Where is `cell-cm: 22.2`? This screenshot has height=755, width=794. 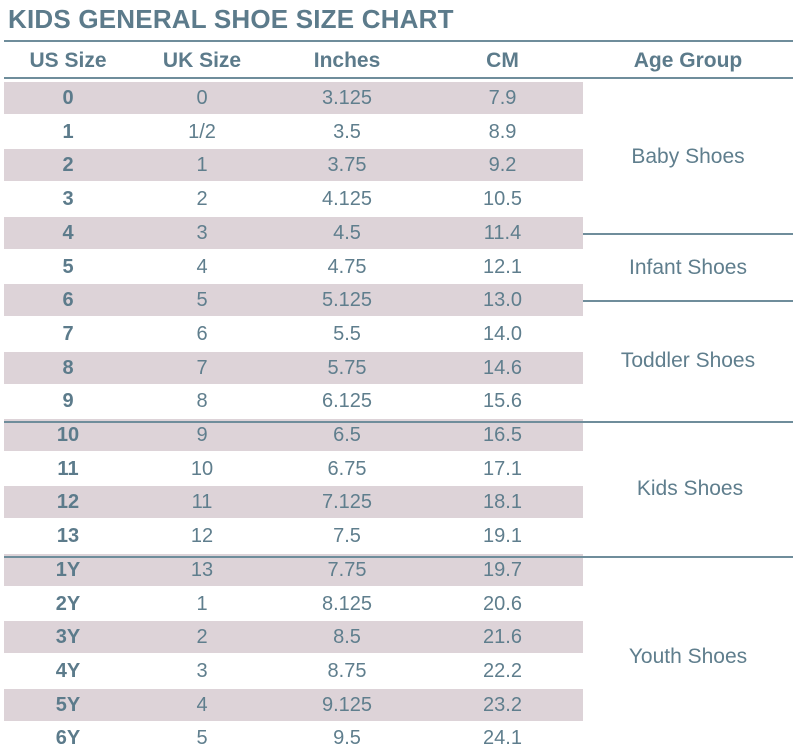 cell-cm: 22.2 is located at coordinates (502, 670).